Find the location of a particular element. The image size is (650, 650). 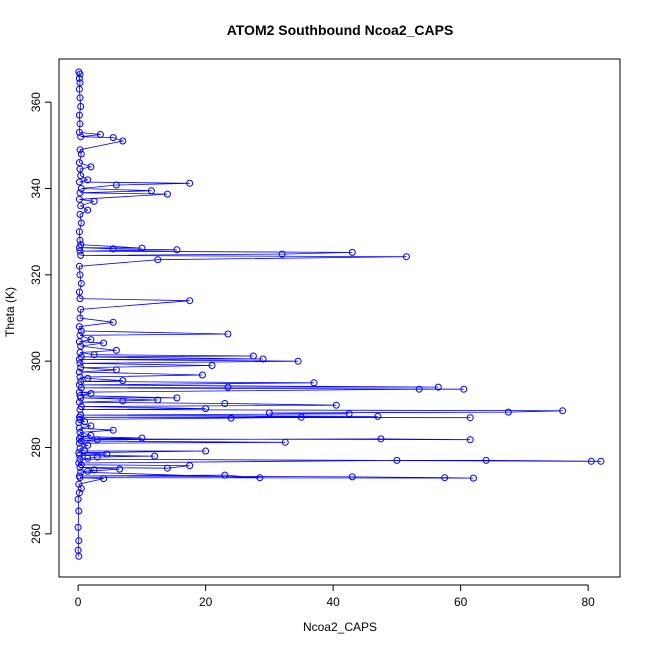

x-axis: 0 20 40 60 80 is located at coordinates (335, 596).